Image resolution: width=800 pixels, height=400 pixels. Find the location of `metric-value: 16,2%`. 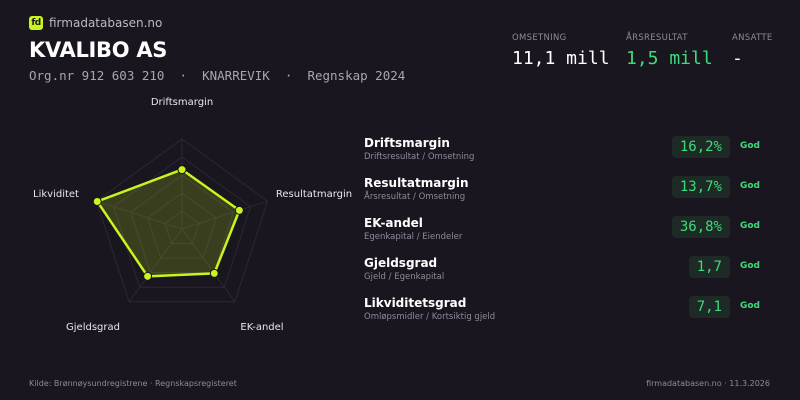

metric-value: 16,2% is located at coordinates (700, 147).